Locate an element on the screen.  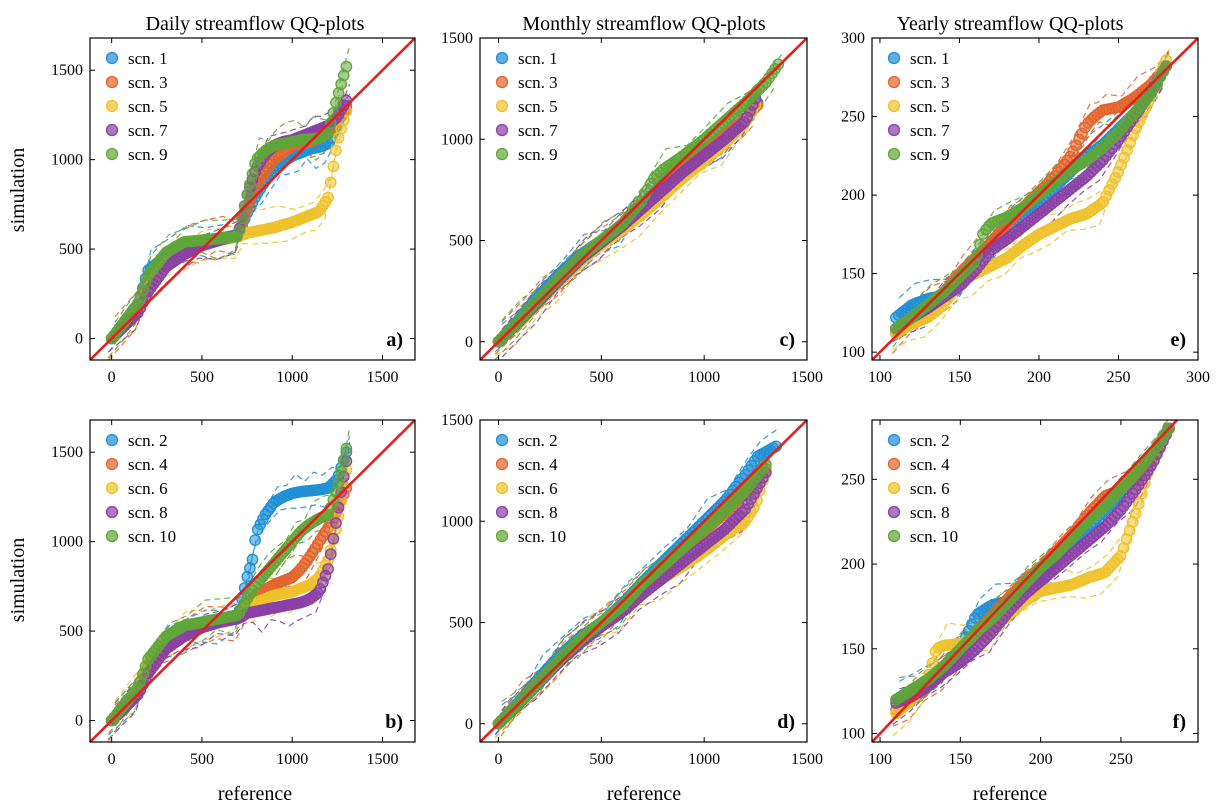
y-tick-label: 300 is located at coordinates (853, 38).